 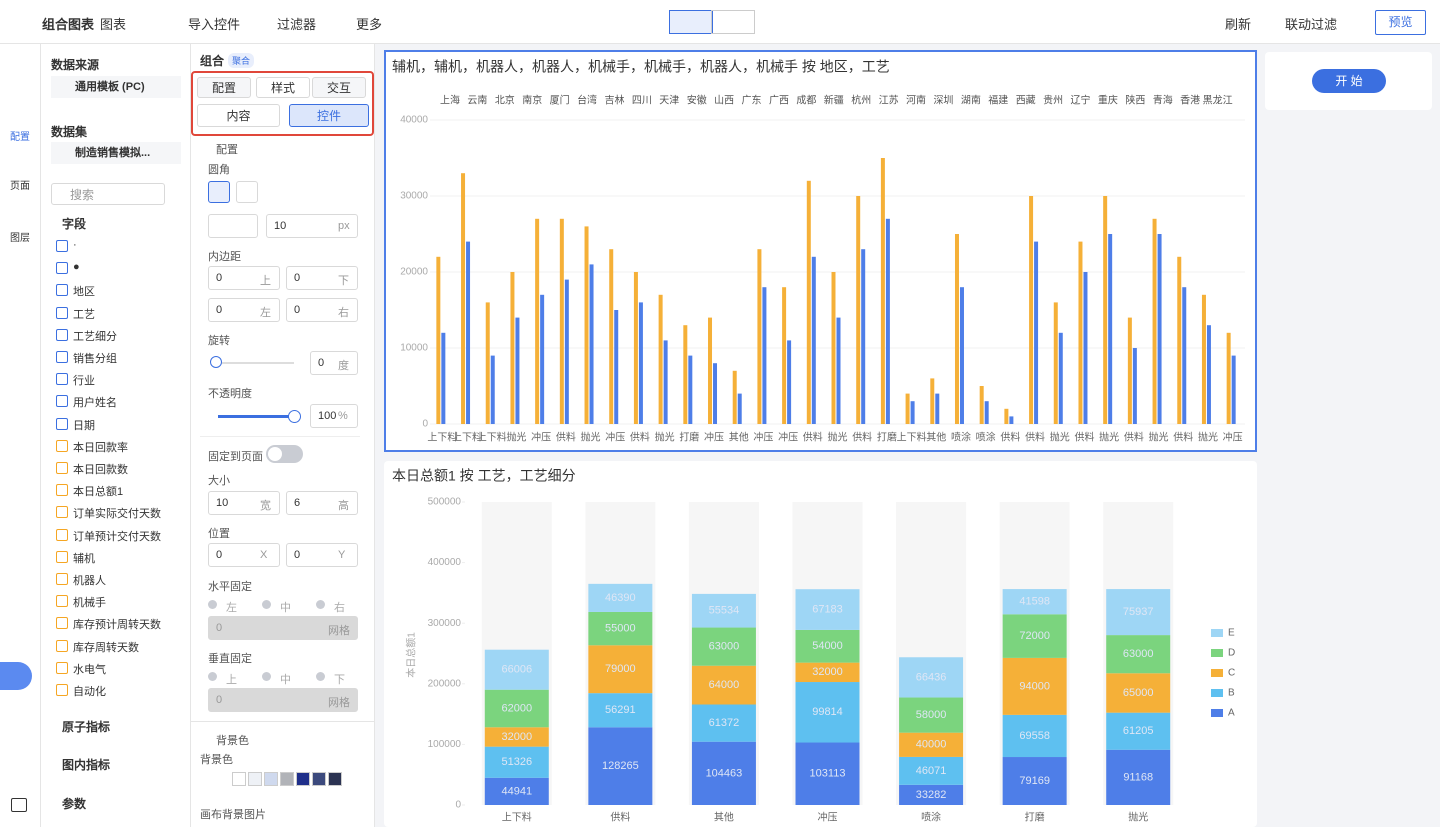 I want to click on field: 本日回款数, so click(x=100, y=470).